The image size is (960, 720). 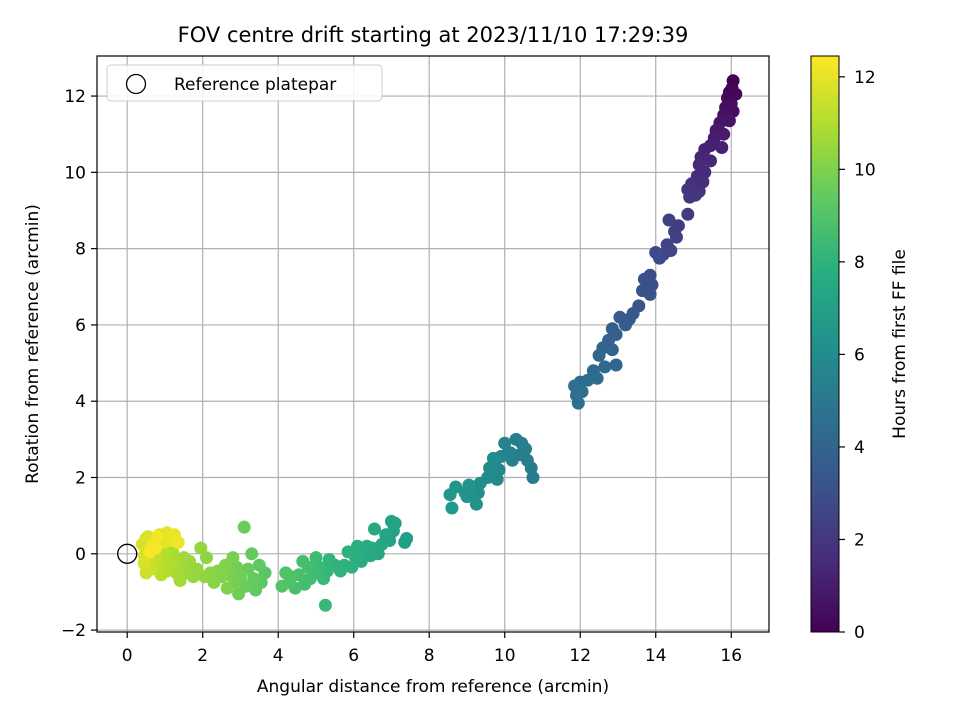 I want to click on y-tick-label: −2, so click(x=73, y=631).